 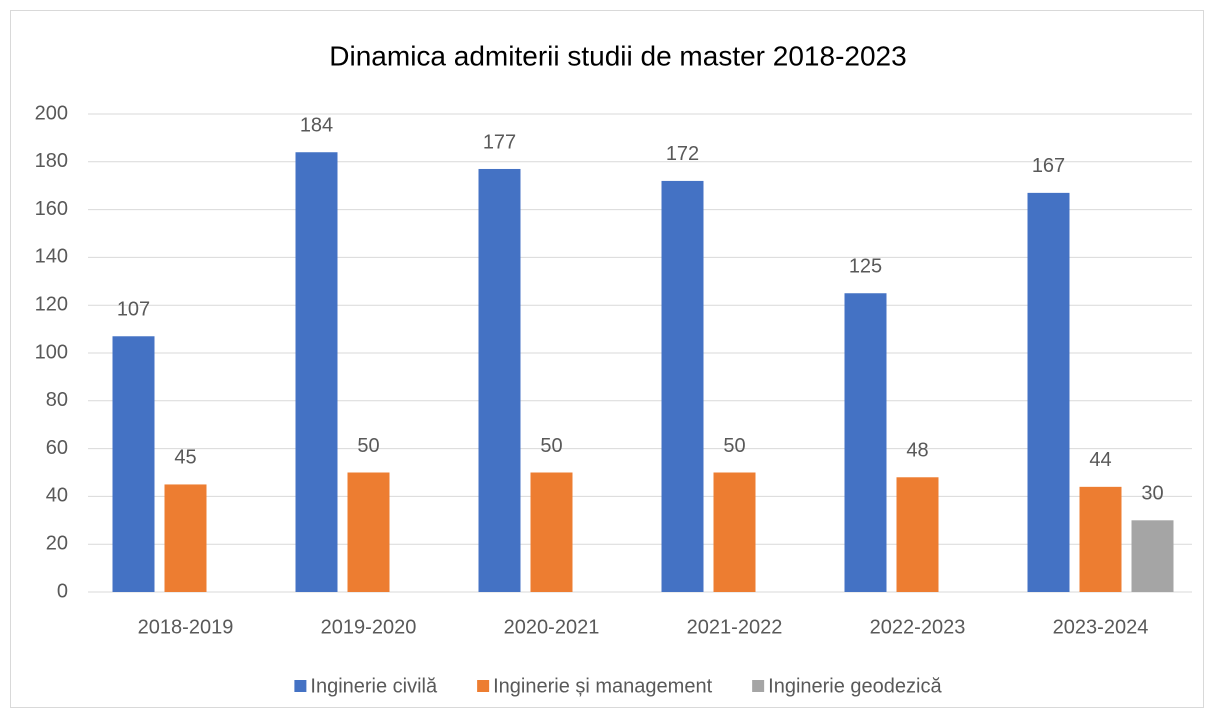 What do you see at coordinates (51, 161) in the screenshot?
I see `y-tick-label: 180` at bounding box center [51, 161].